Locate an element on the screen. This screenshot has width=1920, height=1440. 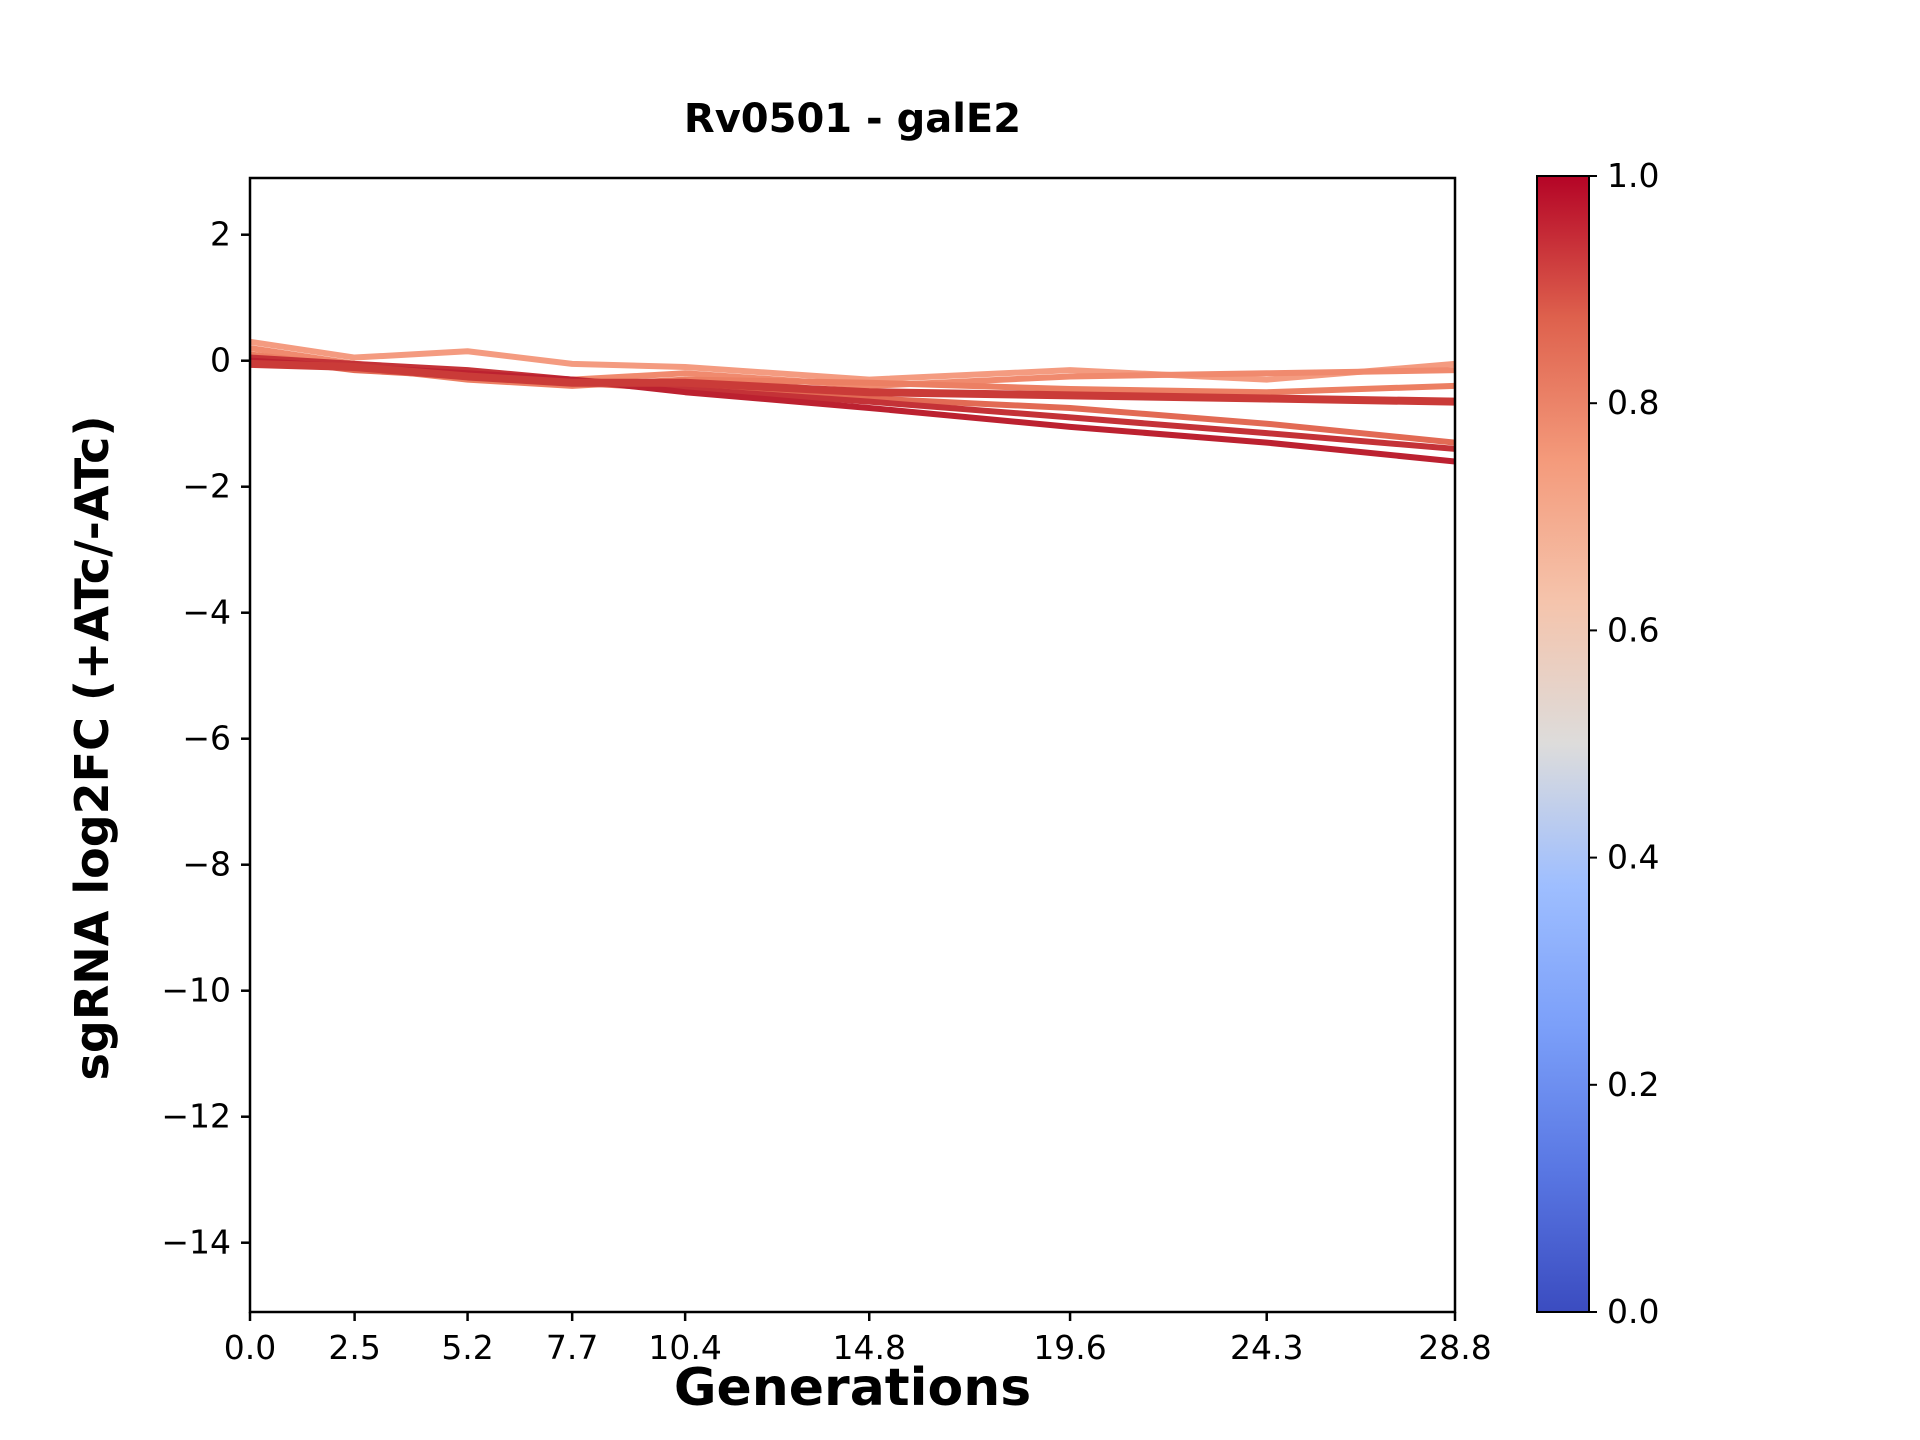
x-tick-label: 0.0 is located at coordinates (250, 1347).